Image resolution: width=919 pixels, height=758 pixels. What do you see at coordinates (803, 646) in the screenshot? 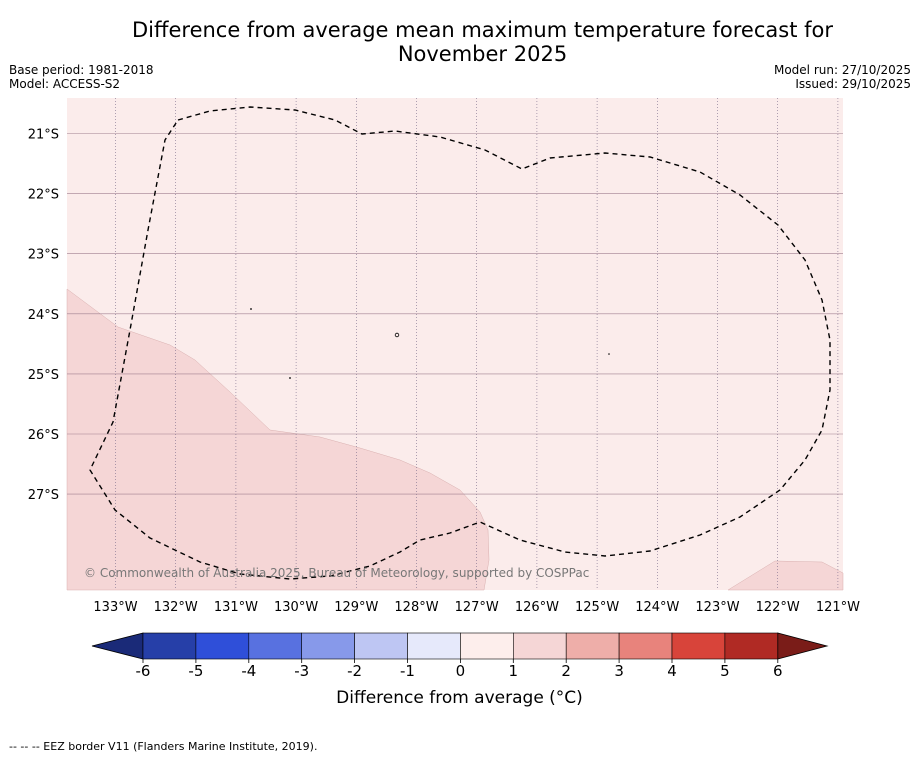
I see `colorbar-high-extend` at bounding box center [803, 646].